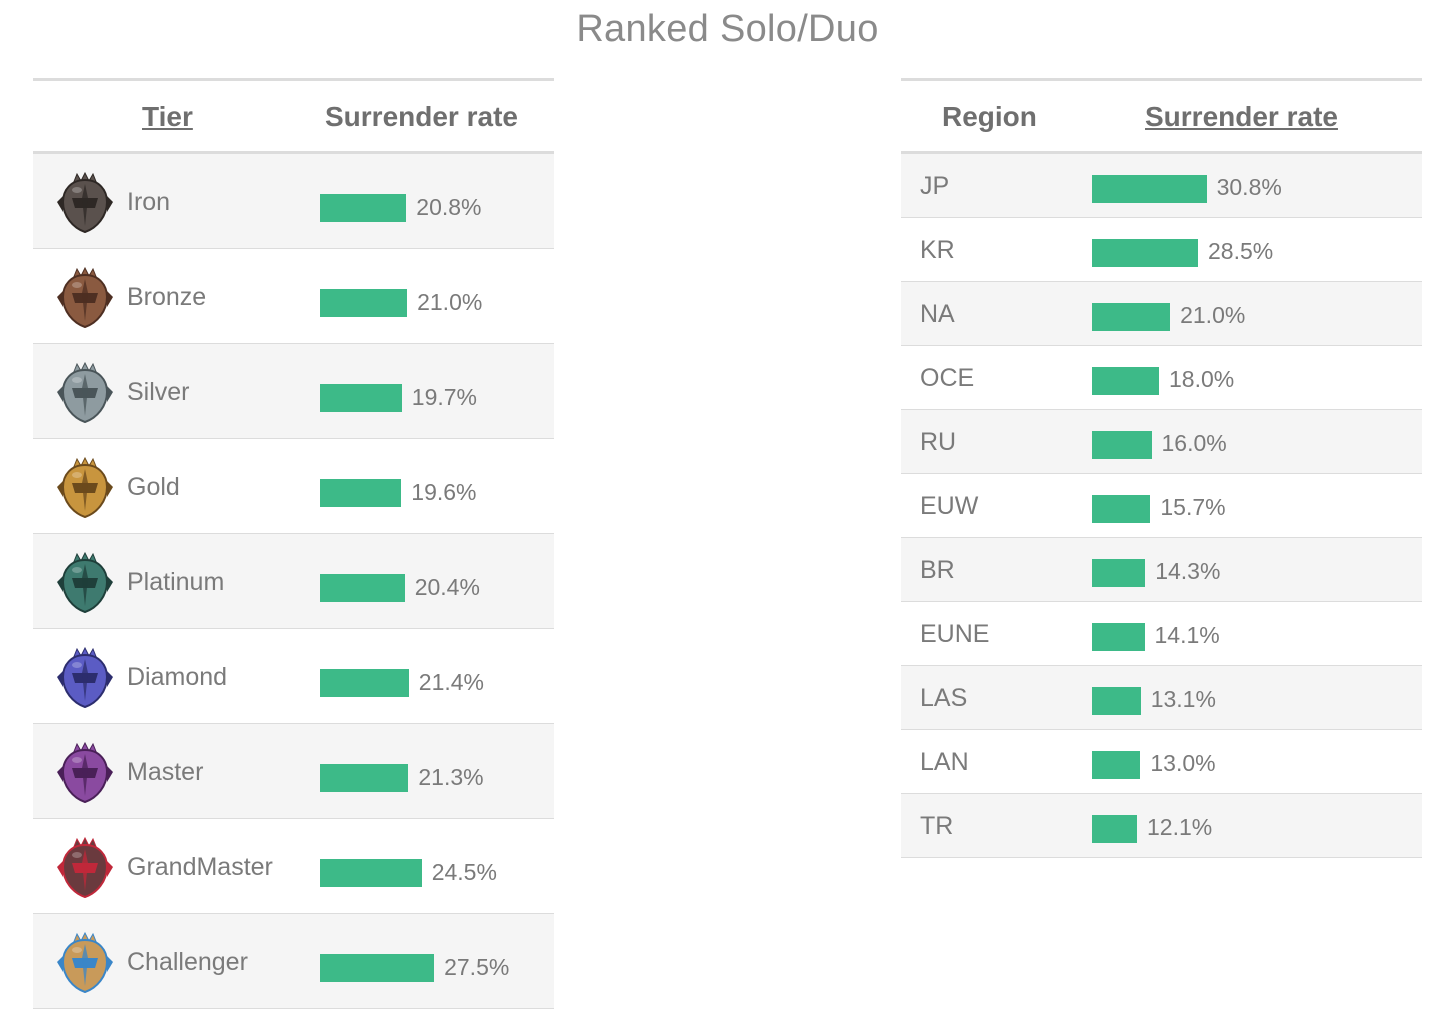 The image size is (1443, 1025). Describe the element at coordinates (444, 492) in the screenshot. I see `surrender-rate-value: 19.6%` at that location.